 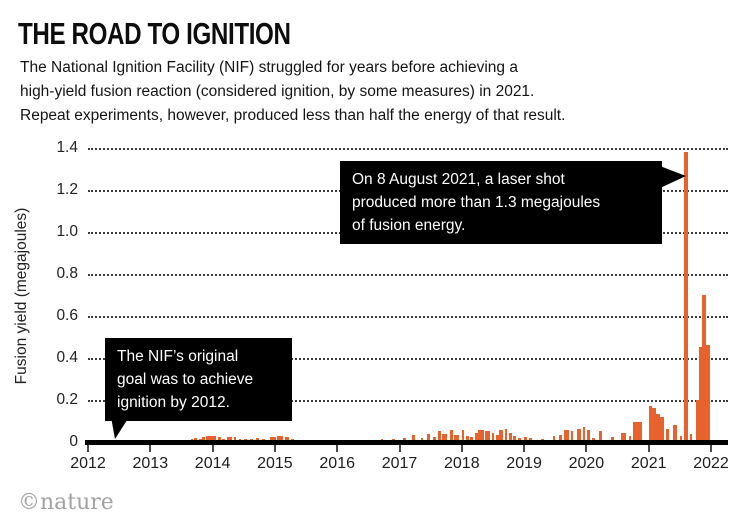 What do you see at coordinates (408, 401) in the screenshot?
I see `gridline-0.2` at bounding box center [408, 401].